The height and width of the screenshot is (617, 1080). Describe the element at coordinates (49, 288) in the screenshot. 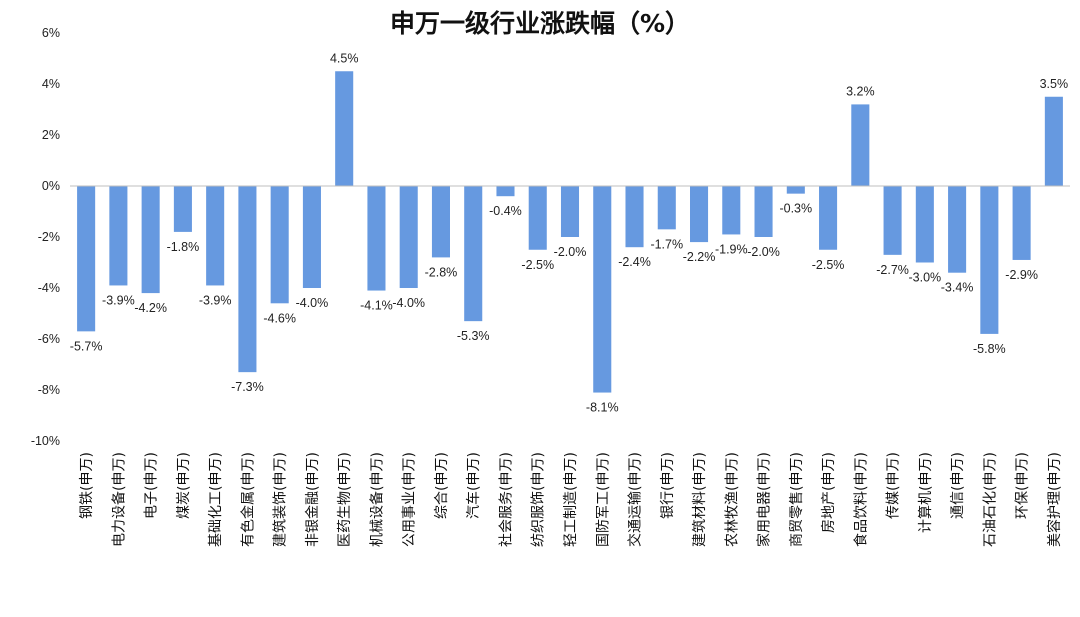

I see `y-tick-label: -4%` at that location.